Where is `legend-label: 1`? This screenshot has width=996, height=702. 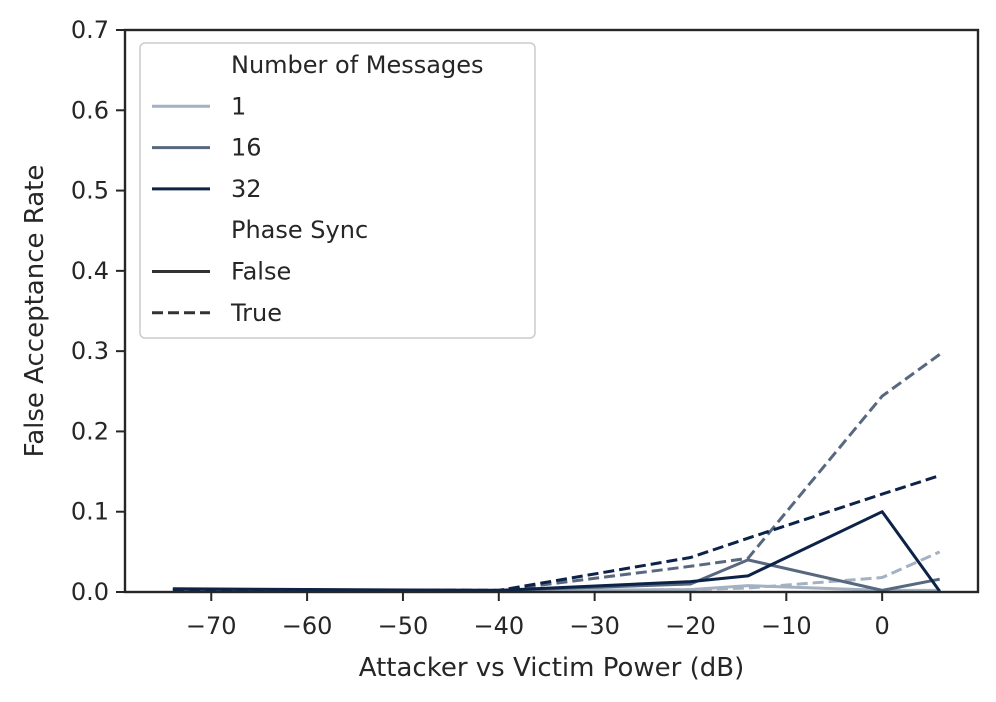 legend-label: 1 is located at coordinates (238, 106).